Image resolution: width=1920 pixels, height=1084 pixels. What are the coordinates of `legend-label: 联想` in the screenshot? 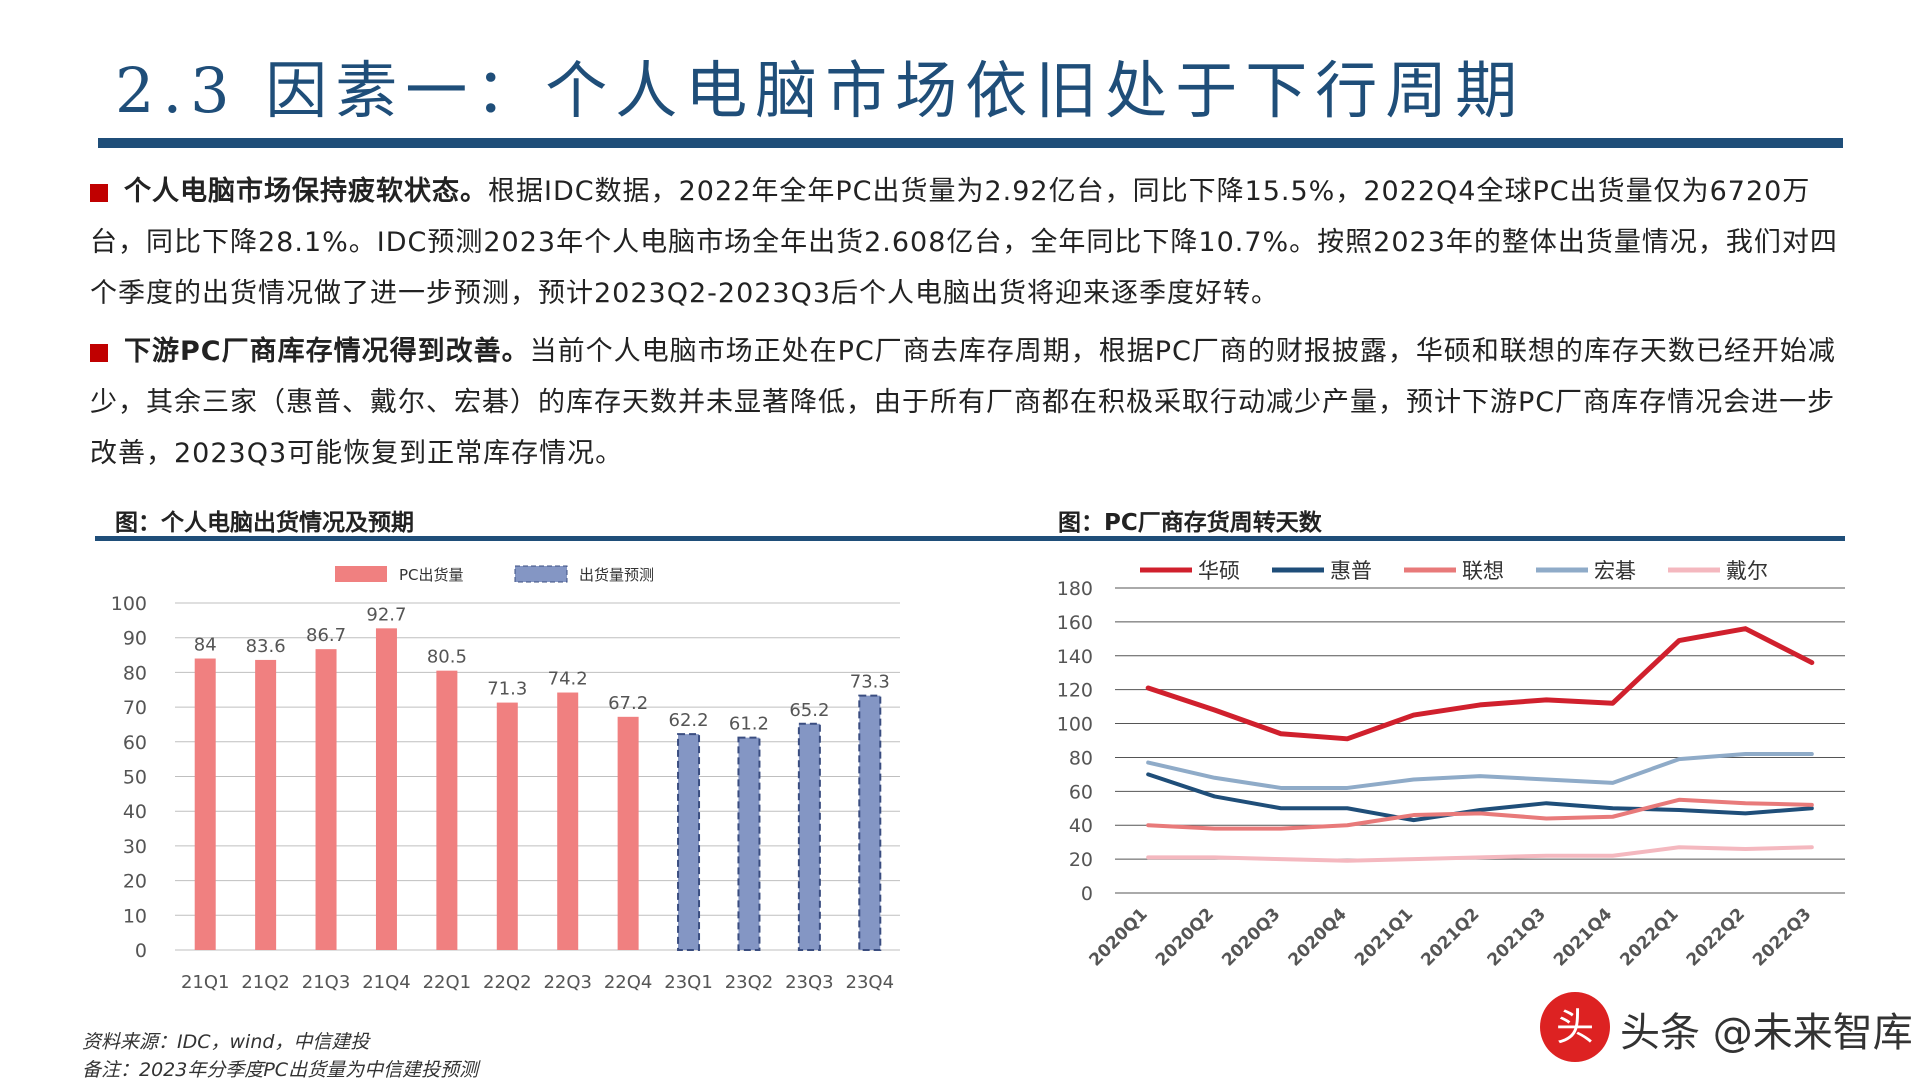 It's located at (1483, 571).